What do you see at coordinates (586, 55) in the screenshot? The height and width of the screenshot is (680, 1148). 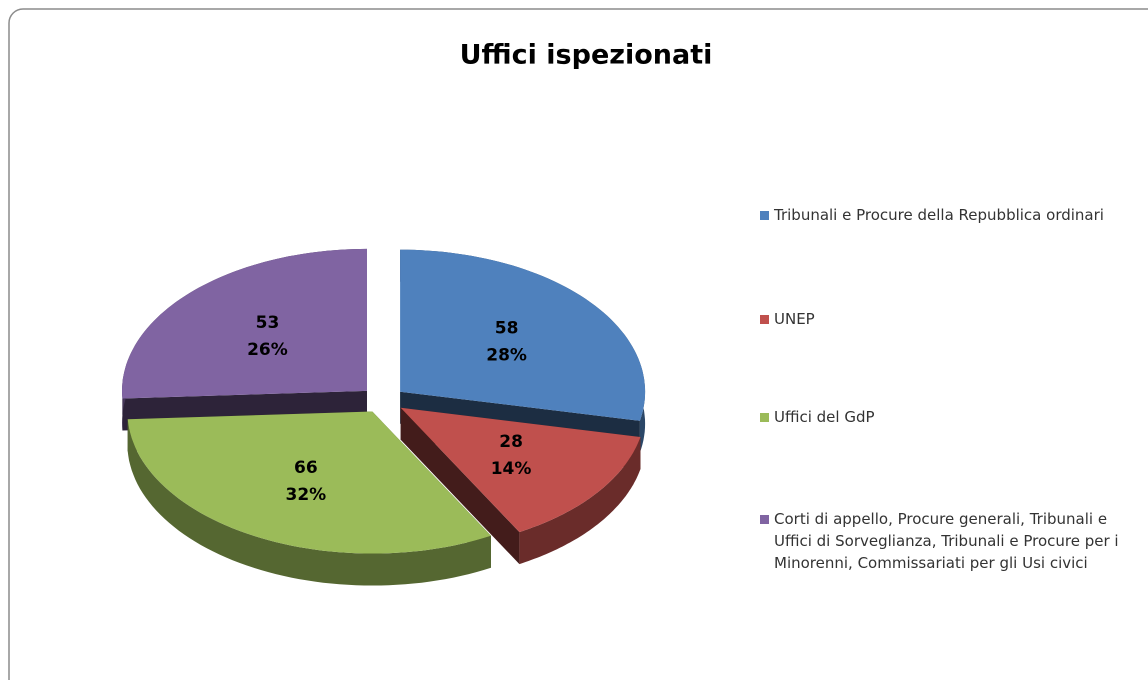 I see `chart-title: Uffici ispezionati` at bounding box center [586, 55].